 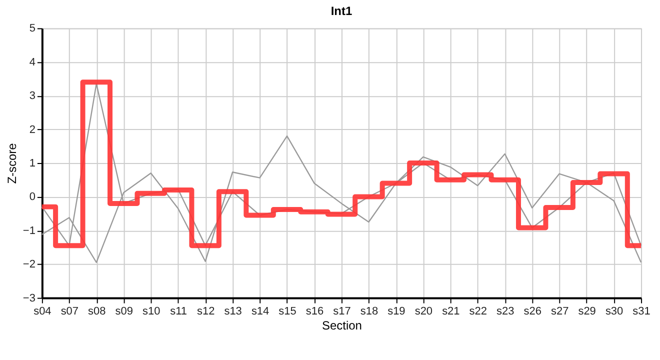 What do you see at coordinates (451, 311) in the screenshot?
I see `x-tick-label: s21` at bounding box center [451, 311].